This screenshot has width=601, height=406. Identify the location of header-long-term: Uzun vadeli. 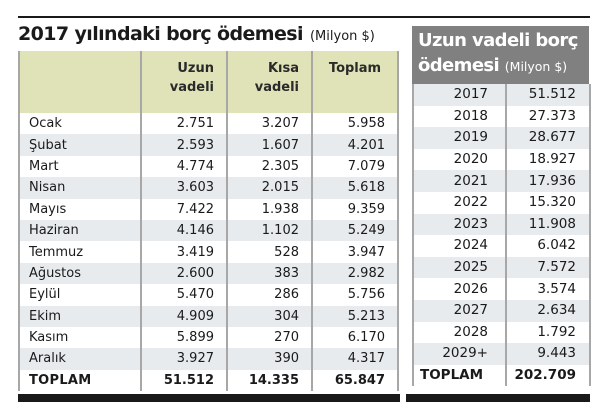
(183, 82).